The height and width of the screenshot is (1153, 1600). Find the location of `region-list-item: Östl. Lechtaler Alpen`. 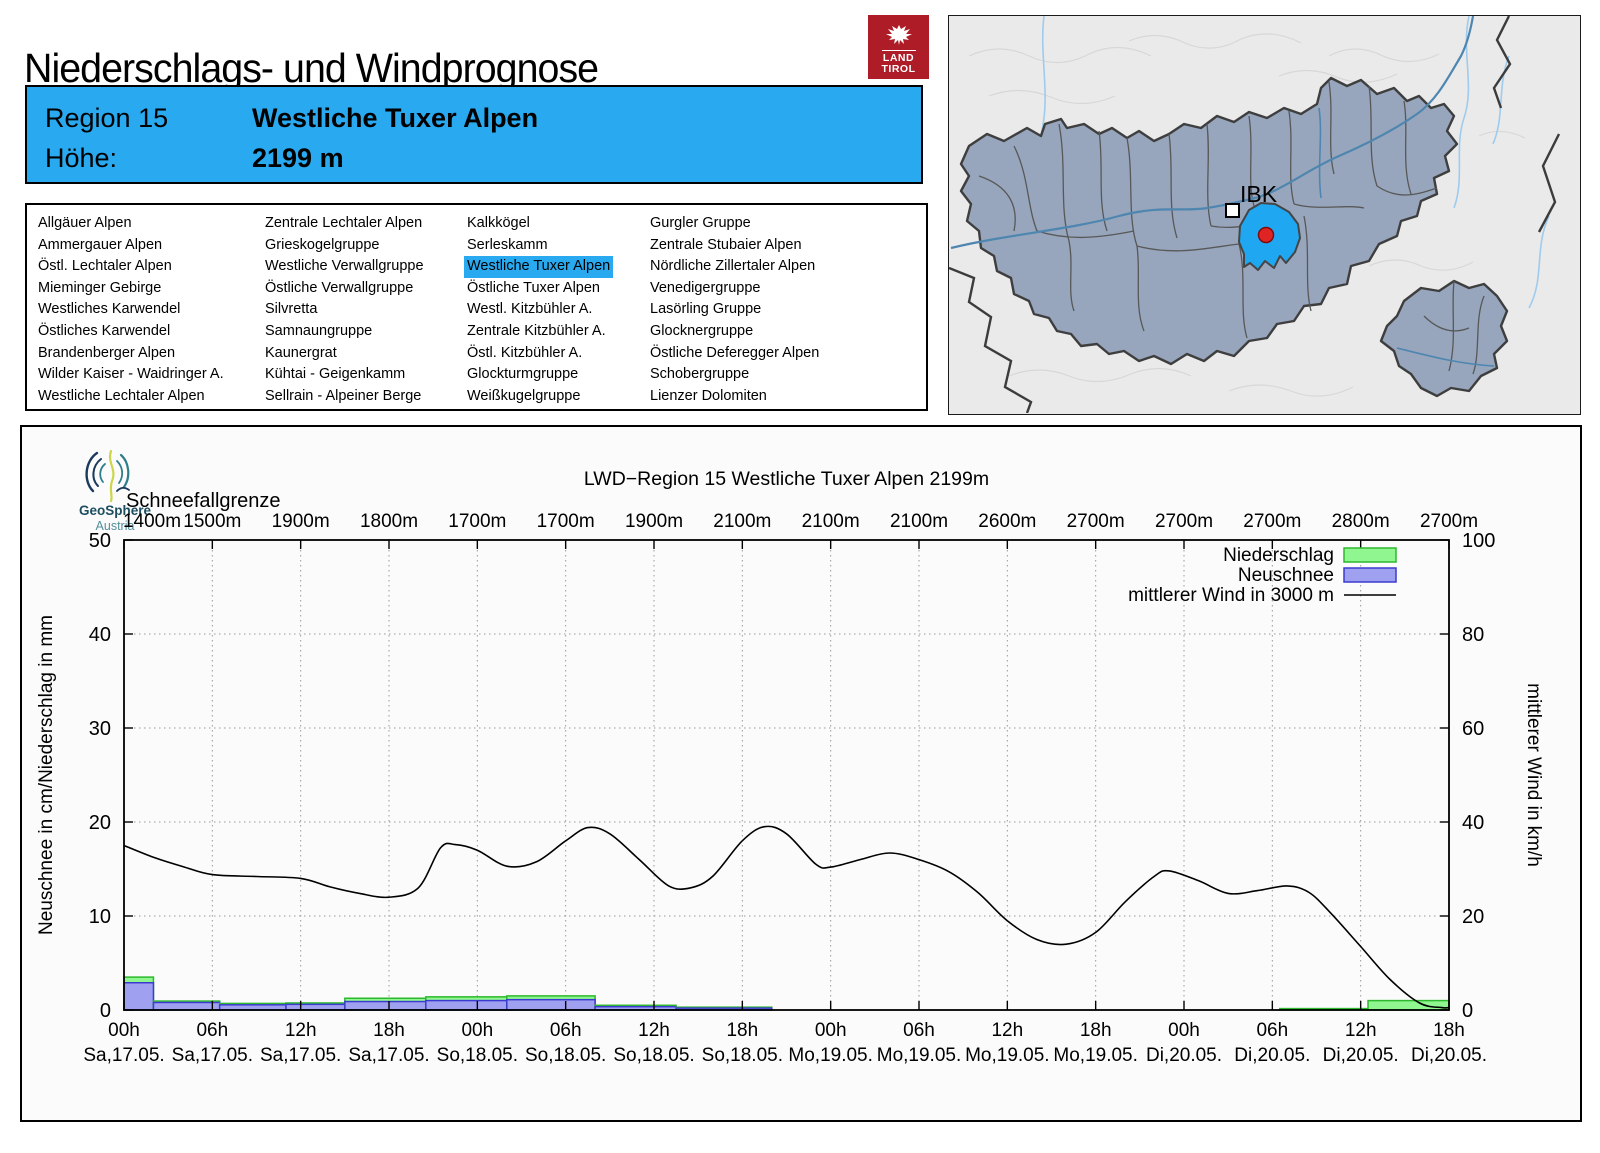

region-list-item: Östl. Lechtaler Alpen is located at coordinates (105, 266).